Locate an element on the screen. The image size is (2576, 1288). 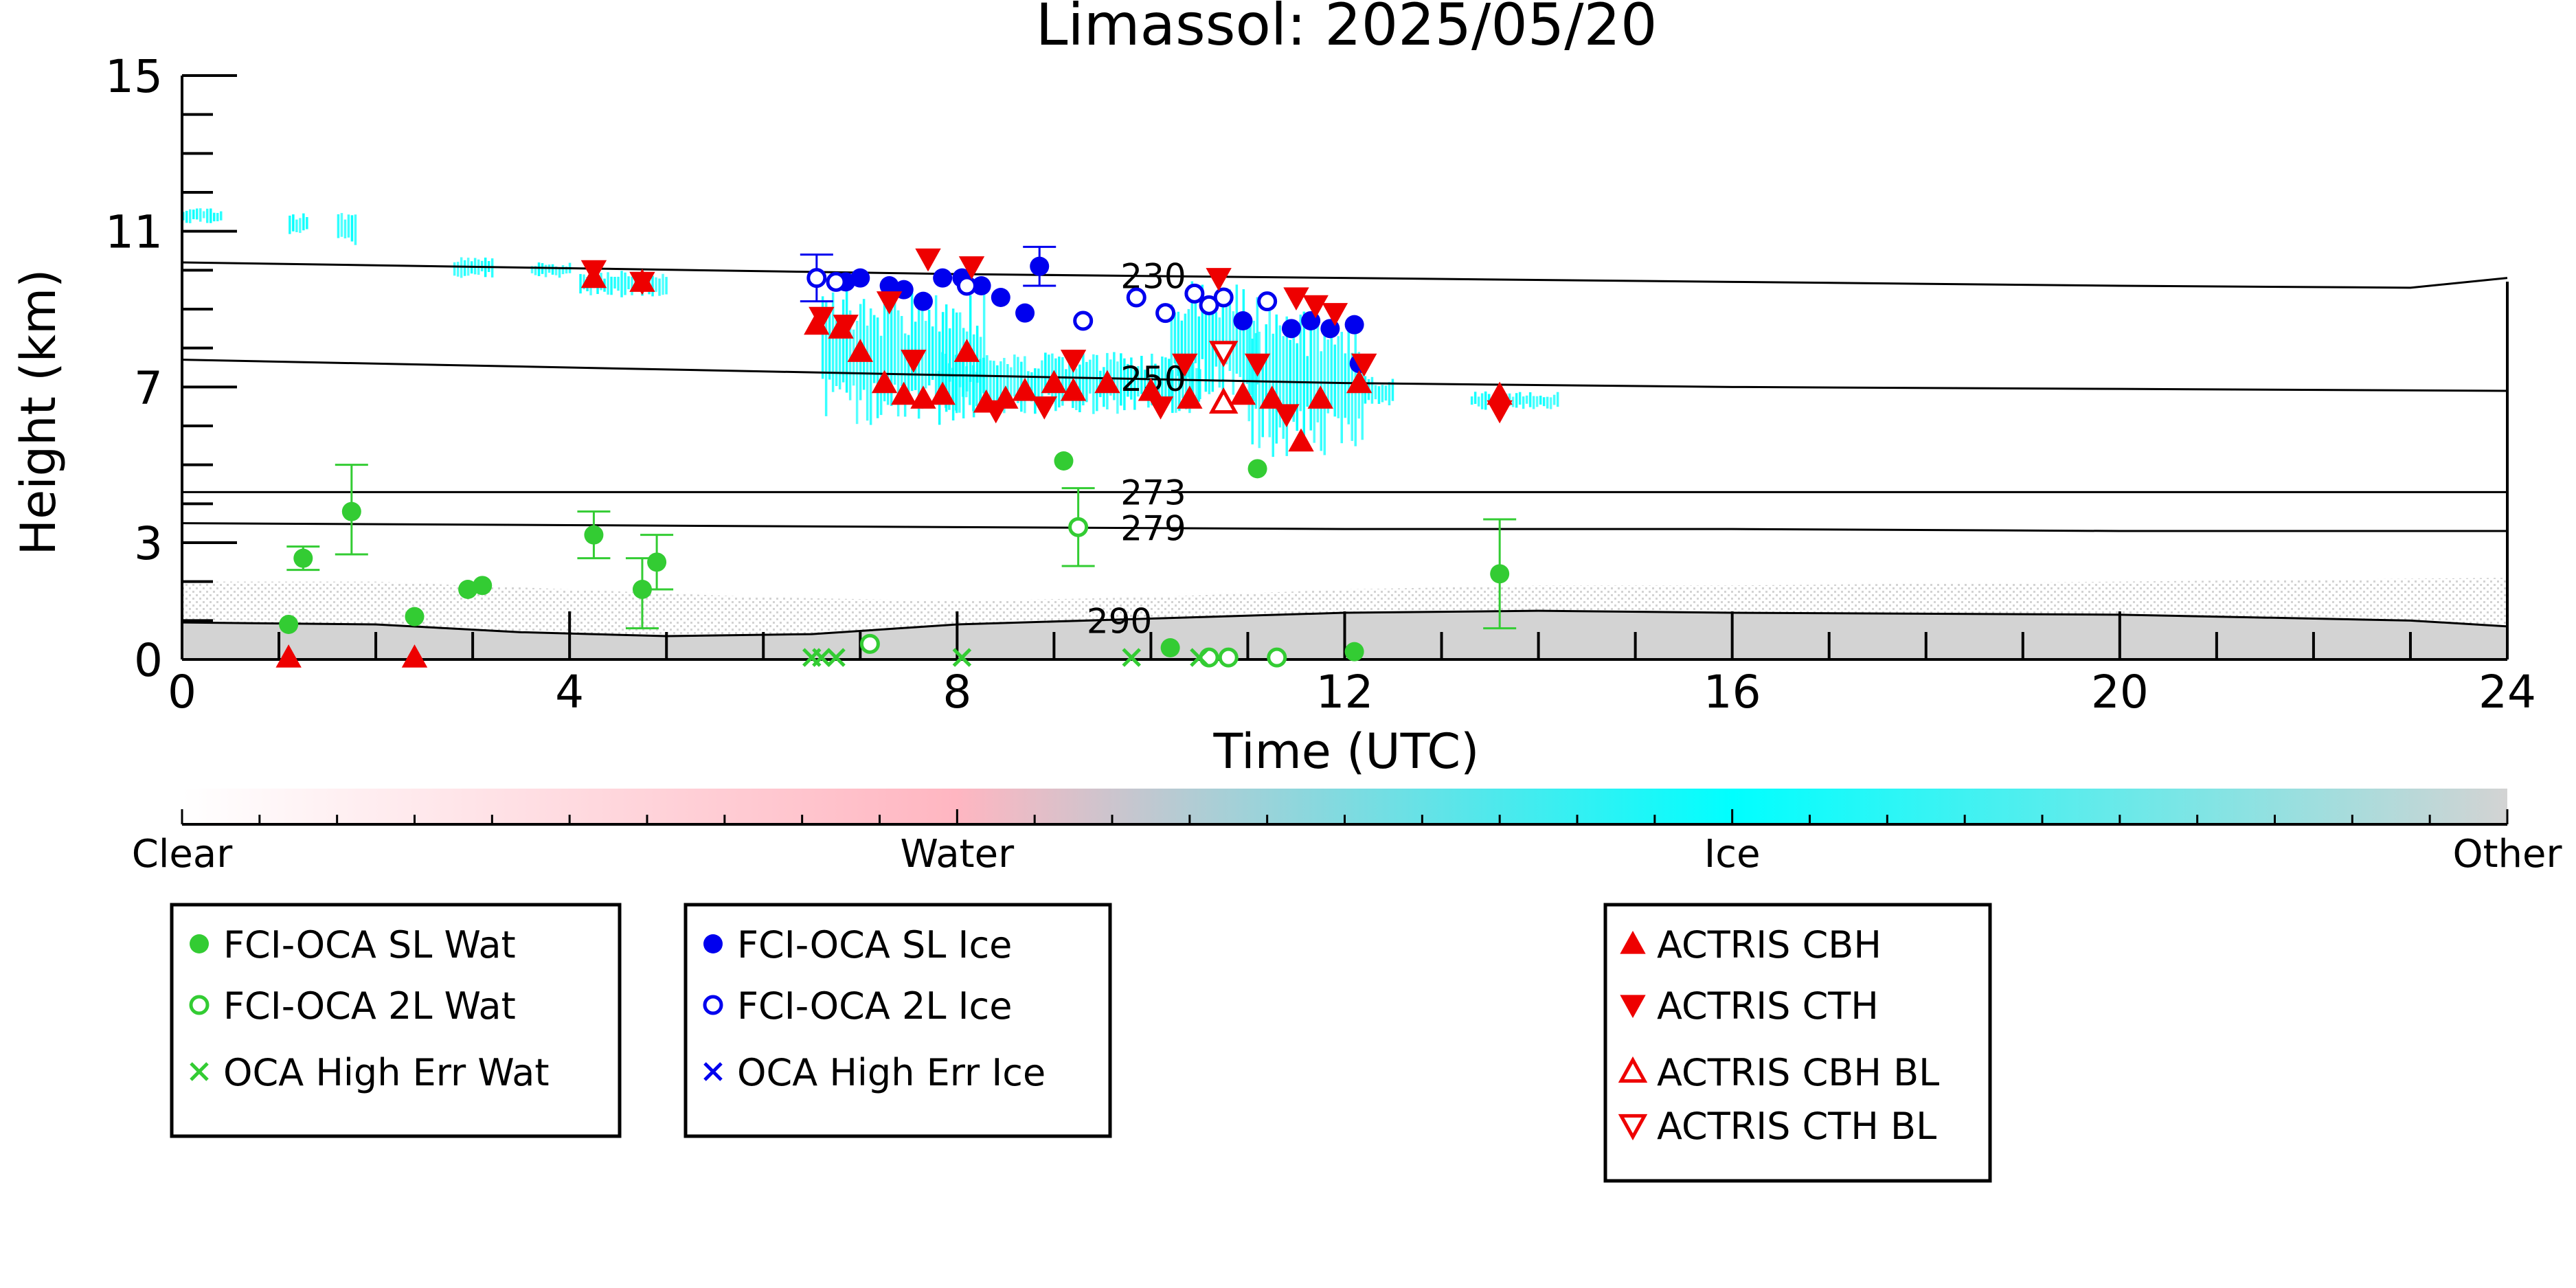
legend-label: ACTRIS CBH is located at coordinates (1769, 945).